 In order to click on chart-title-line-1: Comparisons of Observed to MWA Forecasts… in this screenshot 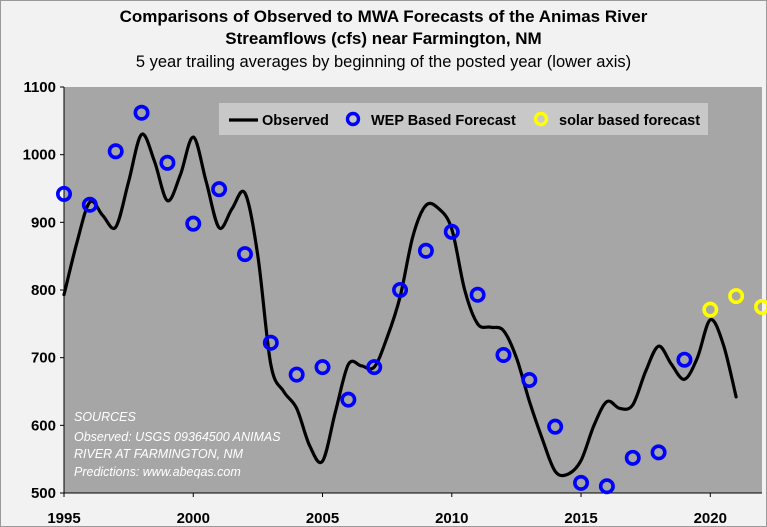, I will do `click(383, 16)`.